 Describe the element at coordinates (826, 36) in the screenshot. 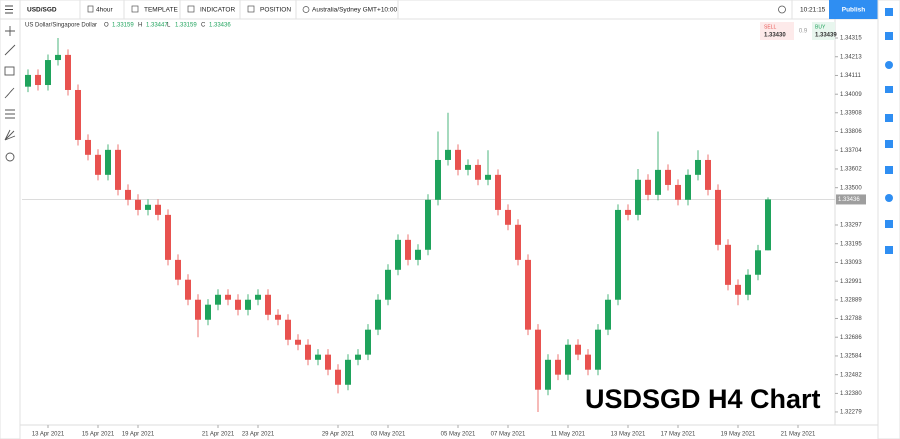

I see `buy-price: 1.33439` at that location.